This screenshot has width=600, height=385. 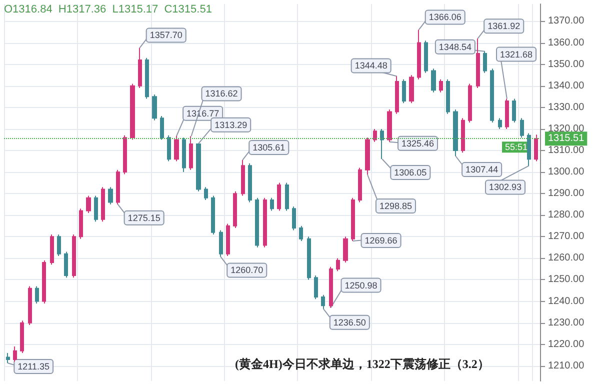 I want to click on annotation: 1298.85, so click(x=395, y=206).